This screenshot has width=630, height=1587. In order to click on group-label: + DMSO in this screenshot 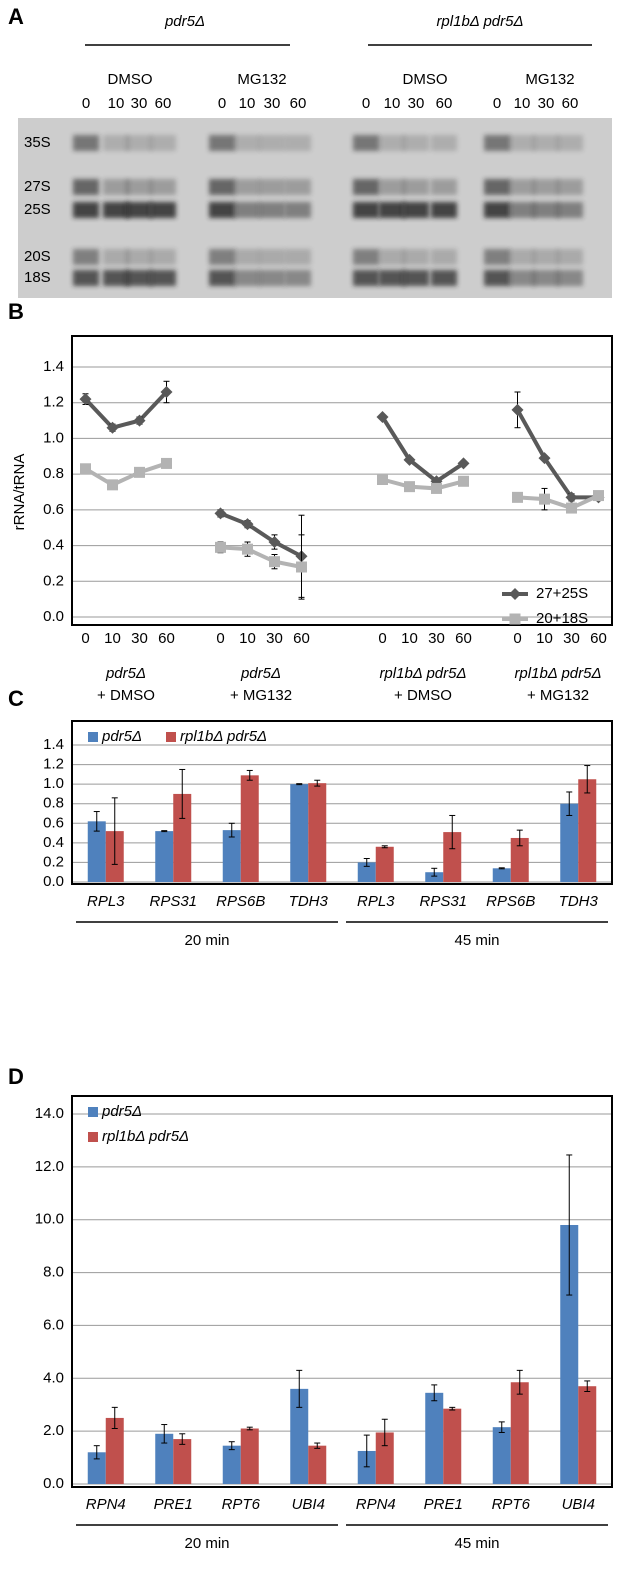, I will do `click(423, 695)`.